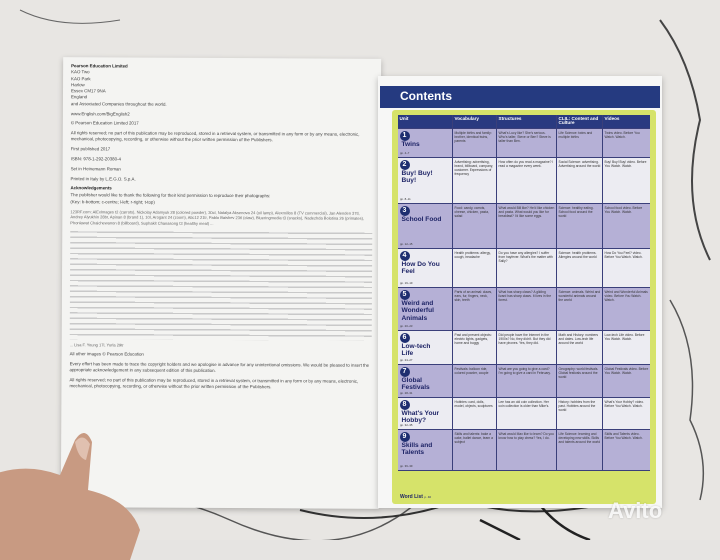 The image size is (720, 560). I want to click on address-line: England, so click(79, 97).